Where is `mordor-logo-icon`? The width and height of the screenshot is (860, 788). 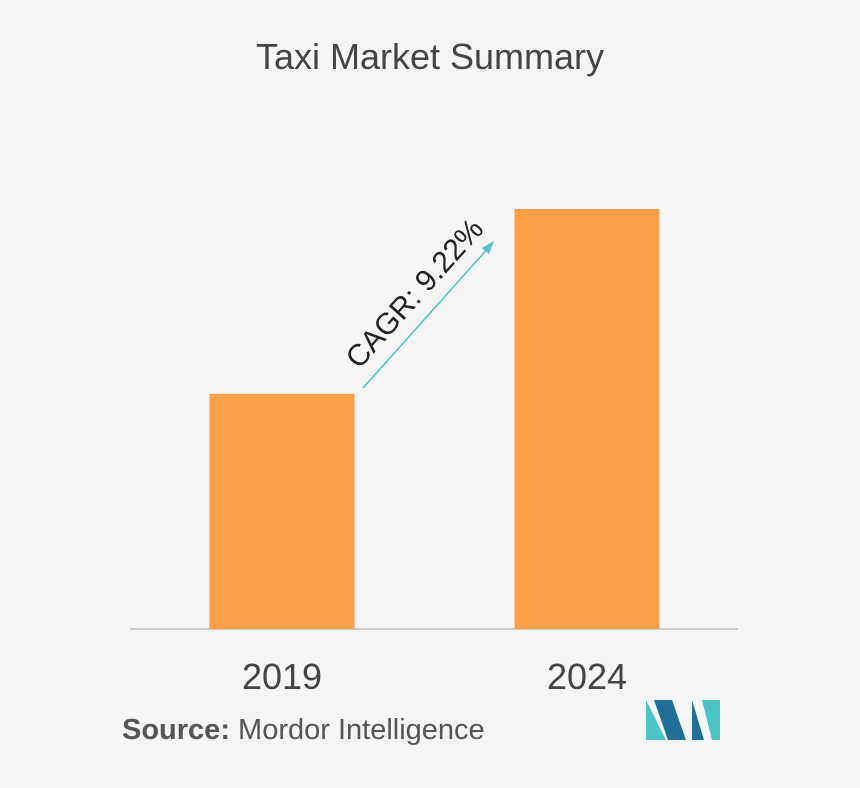 mordor-logo-icon is located at coordinates (683, 720).